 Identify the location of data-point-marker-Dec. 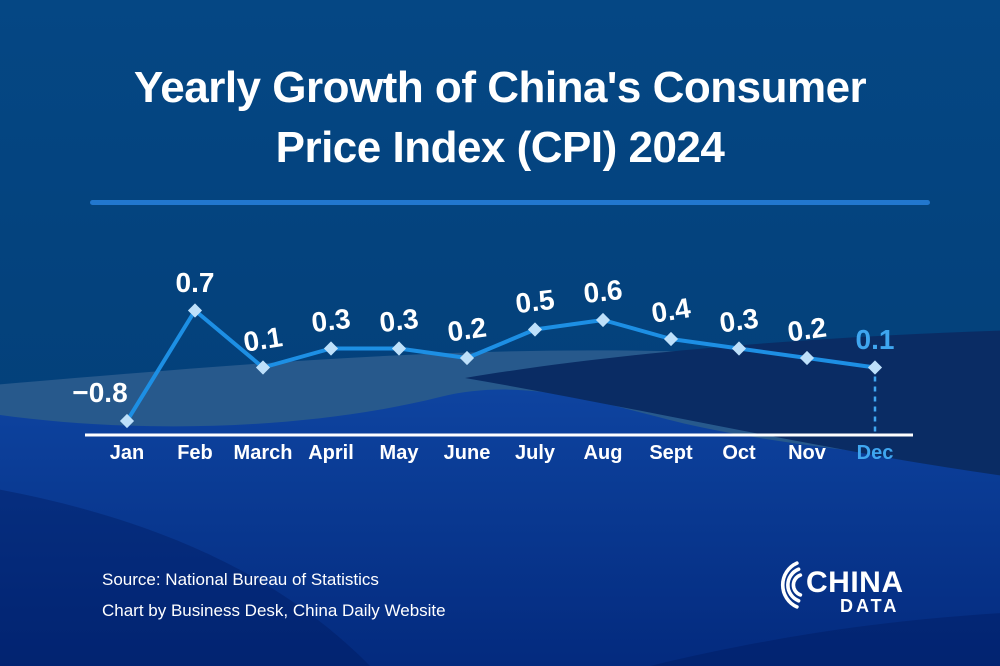
(875, 367).